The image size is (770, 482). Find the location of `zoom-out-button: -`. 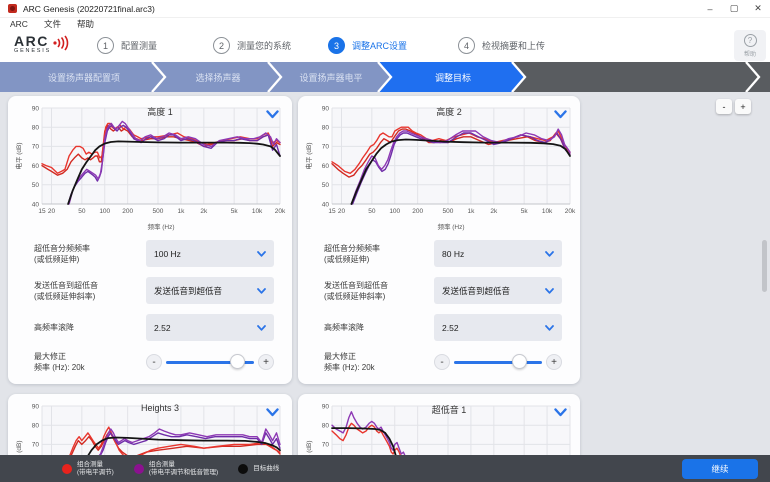

zoom-out-button: - is located at coordinates (724, 106).